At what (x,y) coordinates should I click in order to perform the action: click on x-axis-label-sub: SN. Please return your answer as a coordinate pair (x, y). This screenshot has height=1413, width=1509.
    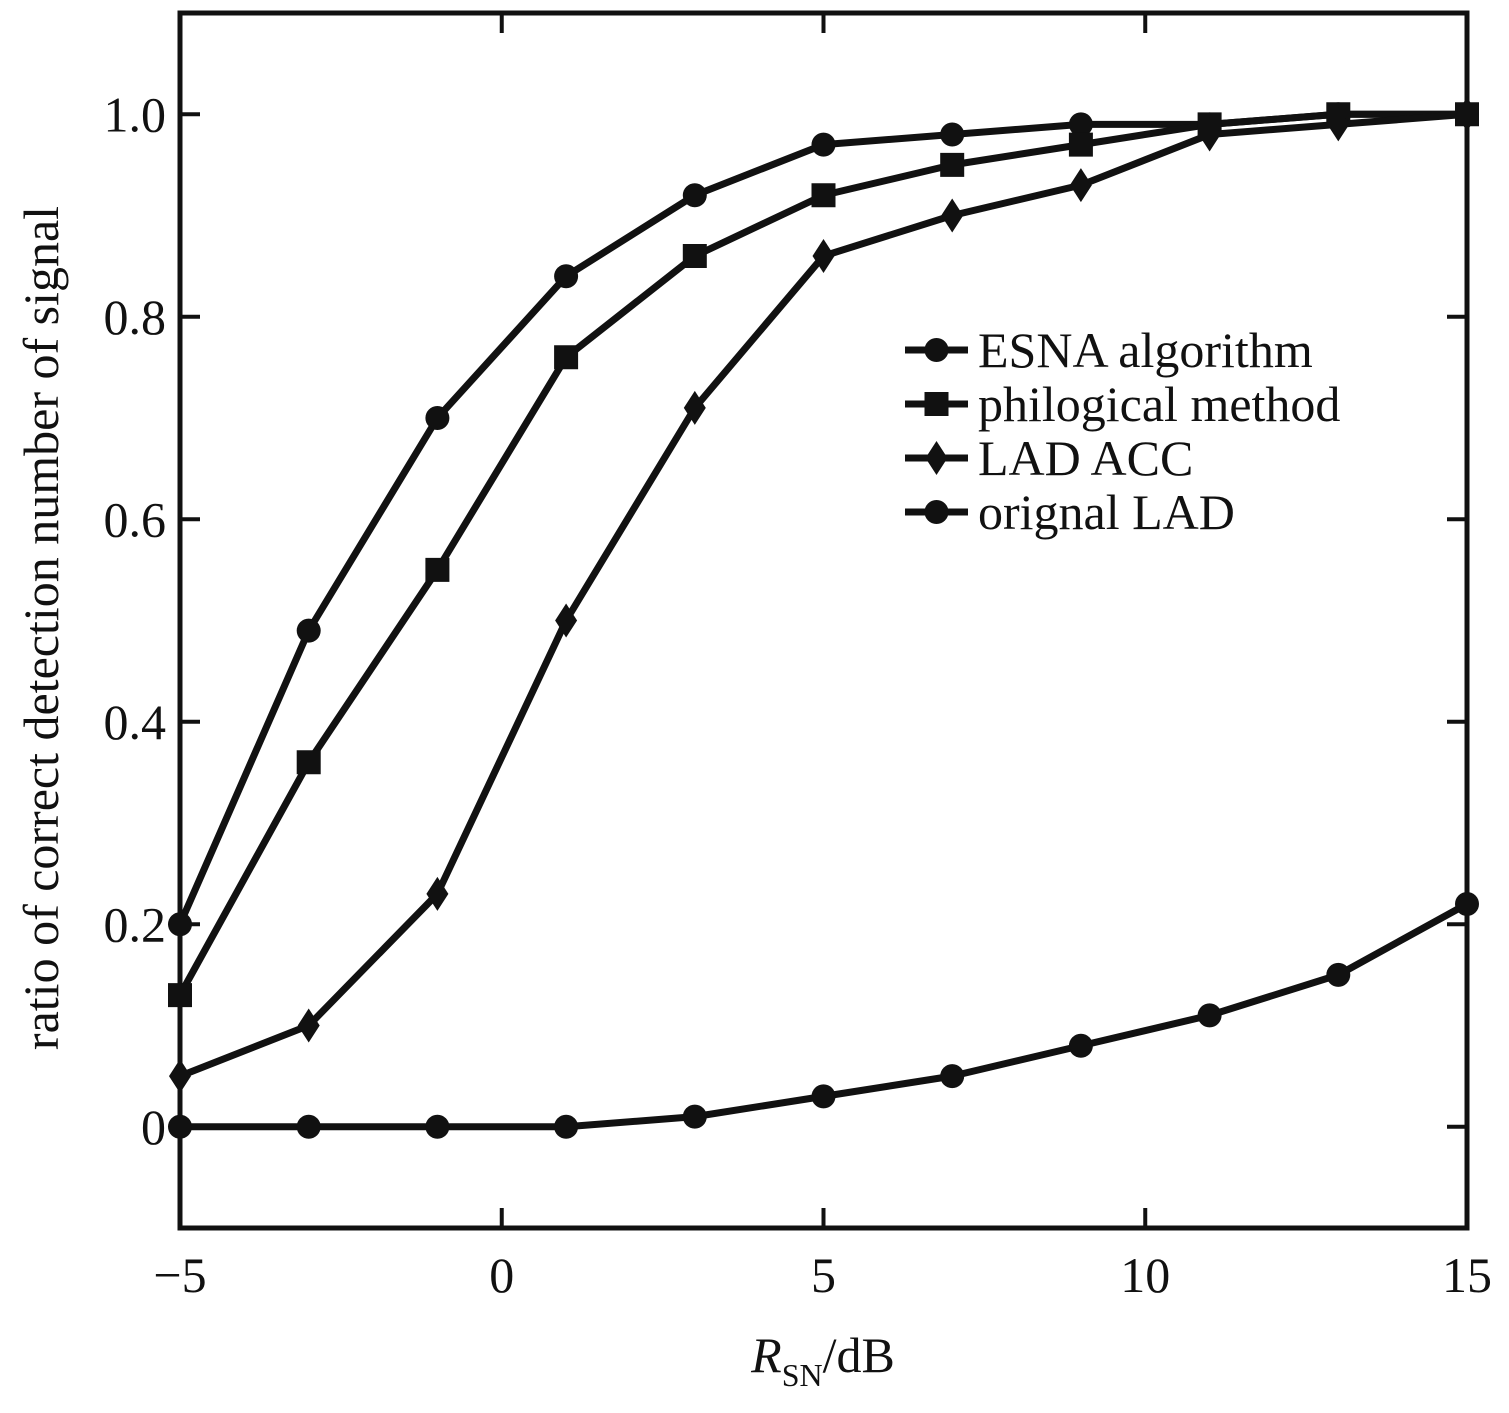
    Looking at the image, I should click on (802, 1375).